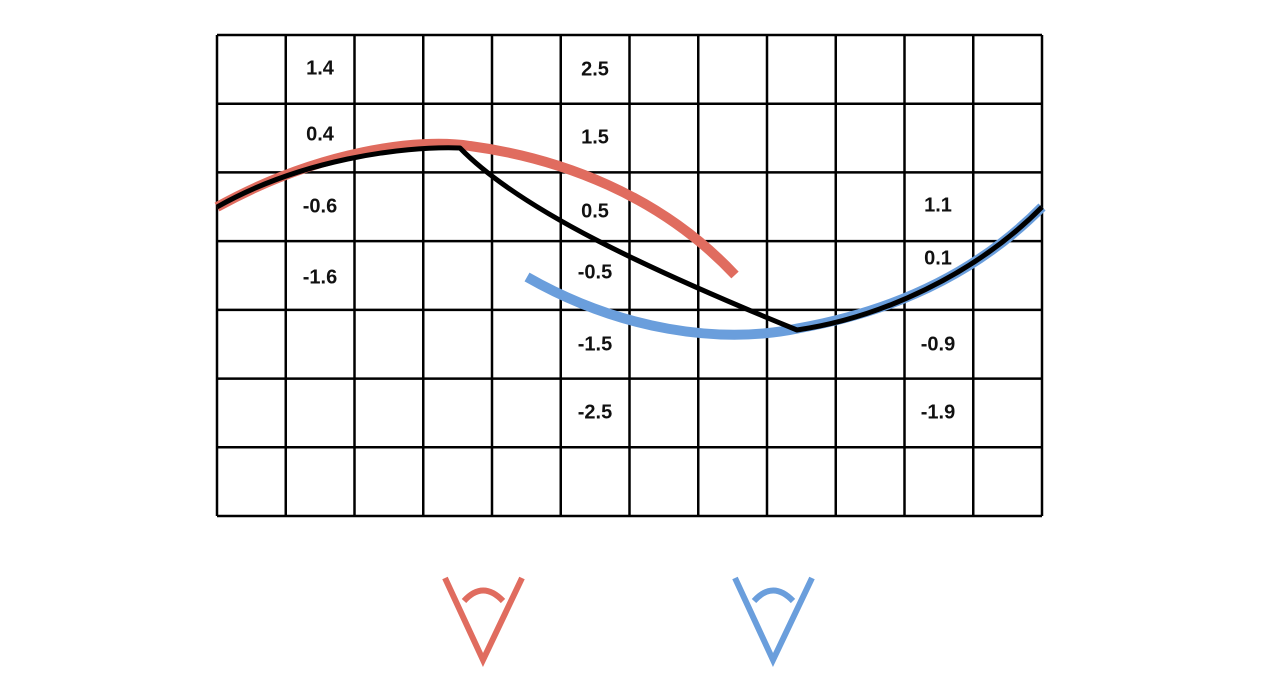 The height and width of the screenshot is (684, 1262). Describe the element at coordinates (773, 622) in the screenshot. I see `blue-eye` at that location.